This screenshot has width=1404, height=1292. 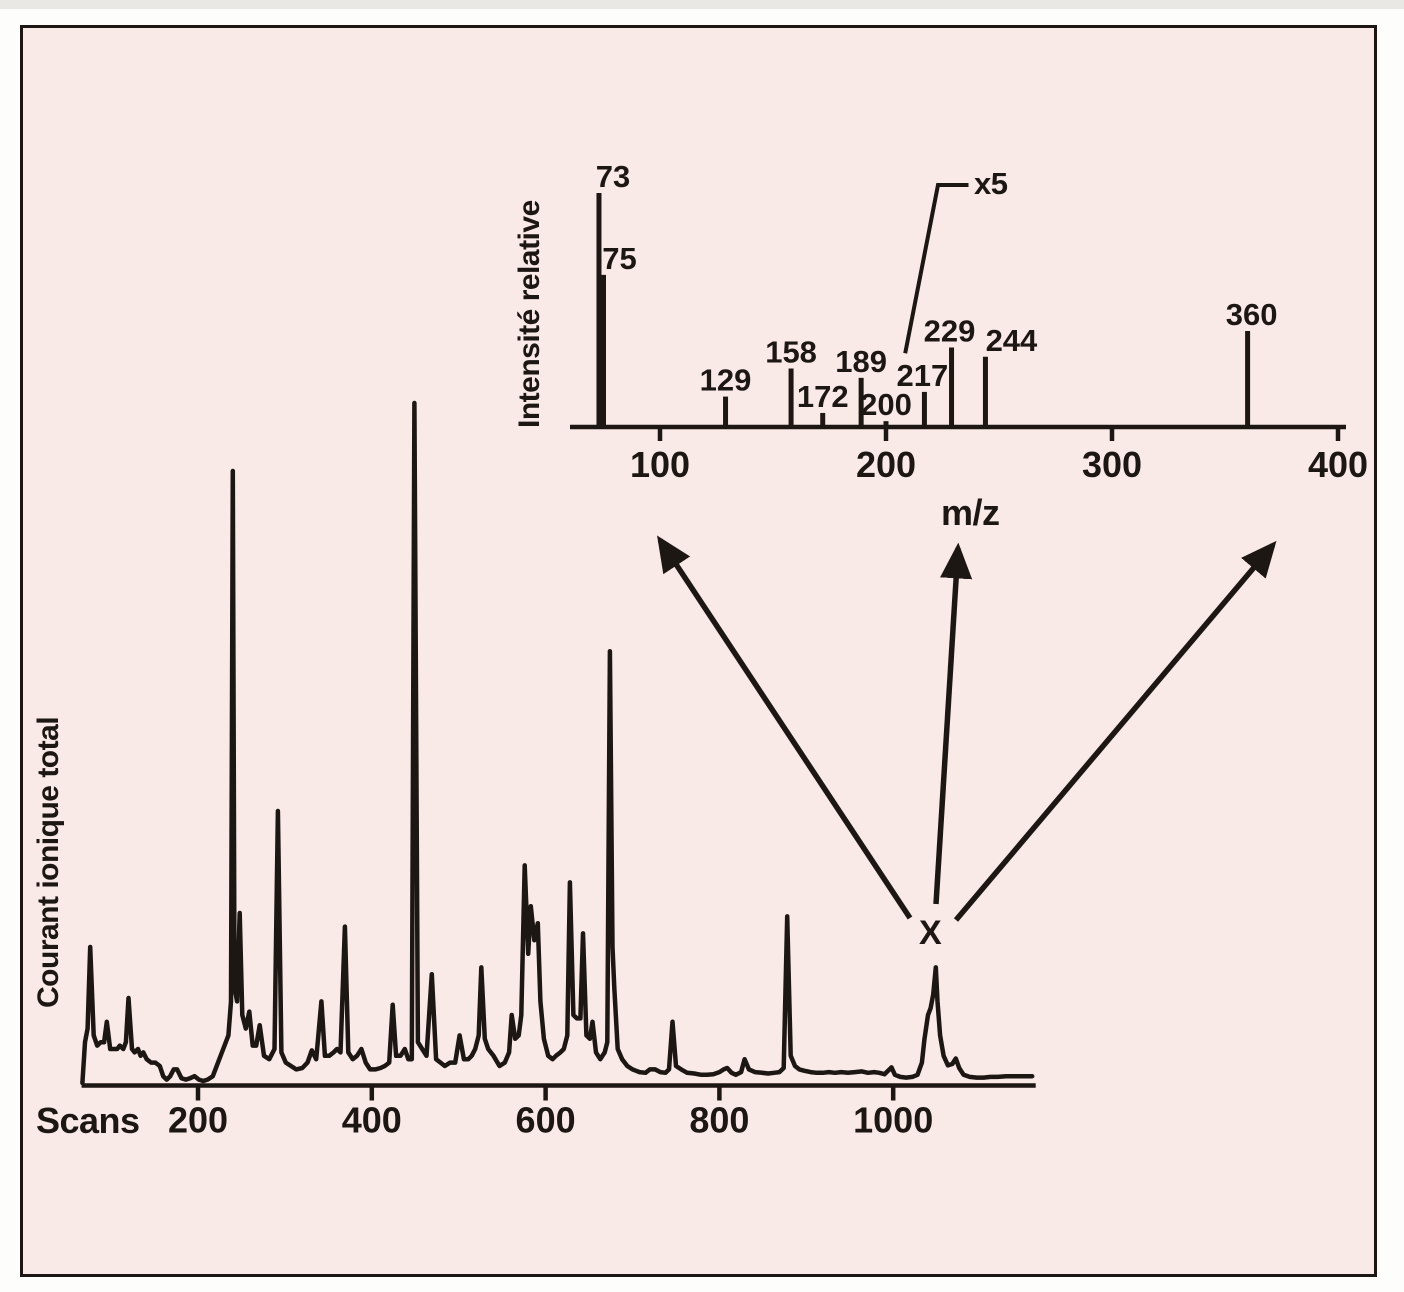 I want to click on spectrum-peak-label: 73, so click(x=613, y=176).